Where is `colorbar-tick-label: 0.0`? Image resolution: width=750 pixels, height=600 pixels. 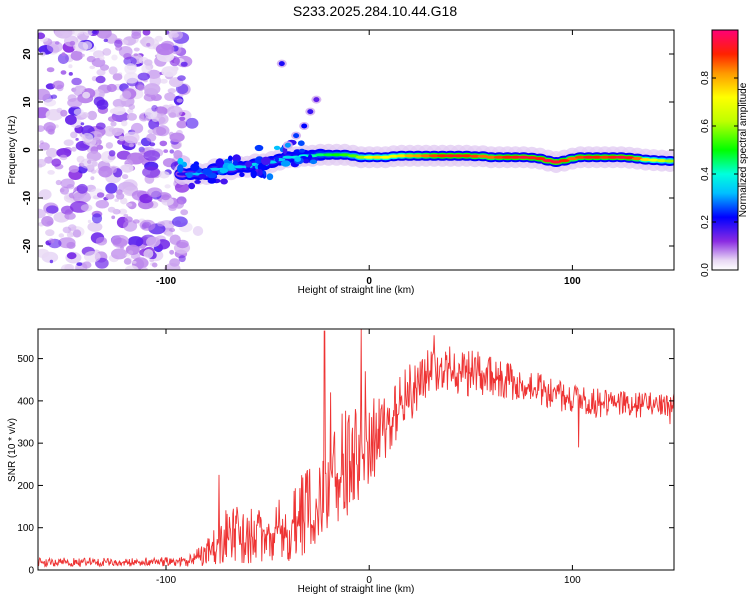 colorbar-tick-label: 0.0 is located at coordinates (705, 270).